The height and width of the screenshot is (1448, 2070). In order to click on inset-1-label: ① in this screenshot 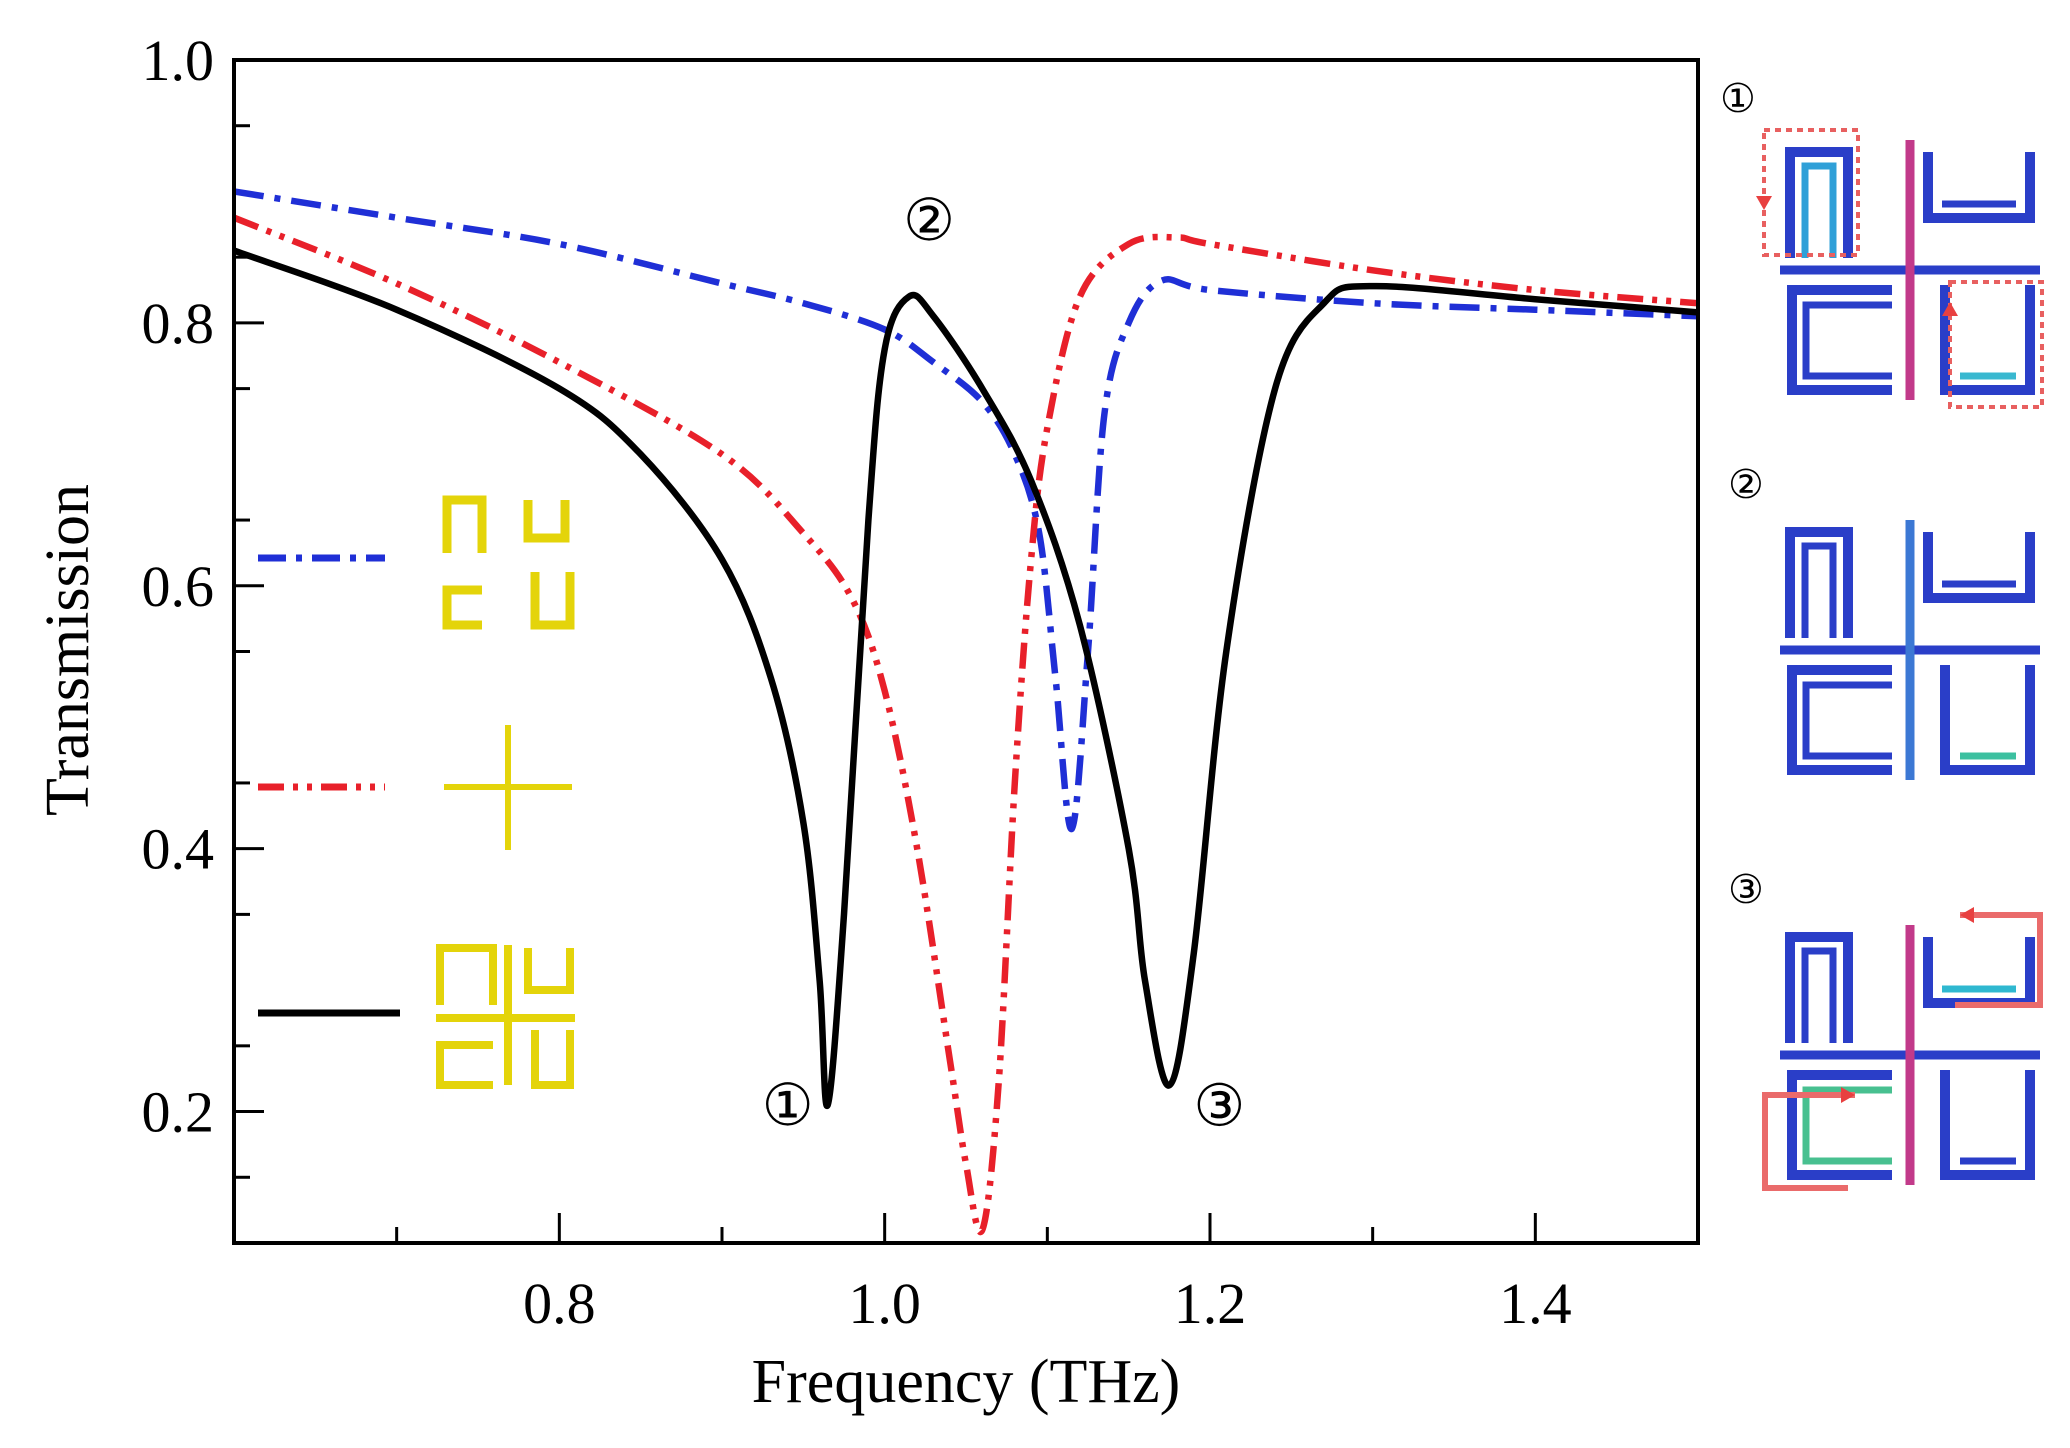, I will do `click(1738, 99)`.